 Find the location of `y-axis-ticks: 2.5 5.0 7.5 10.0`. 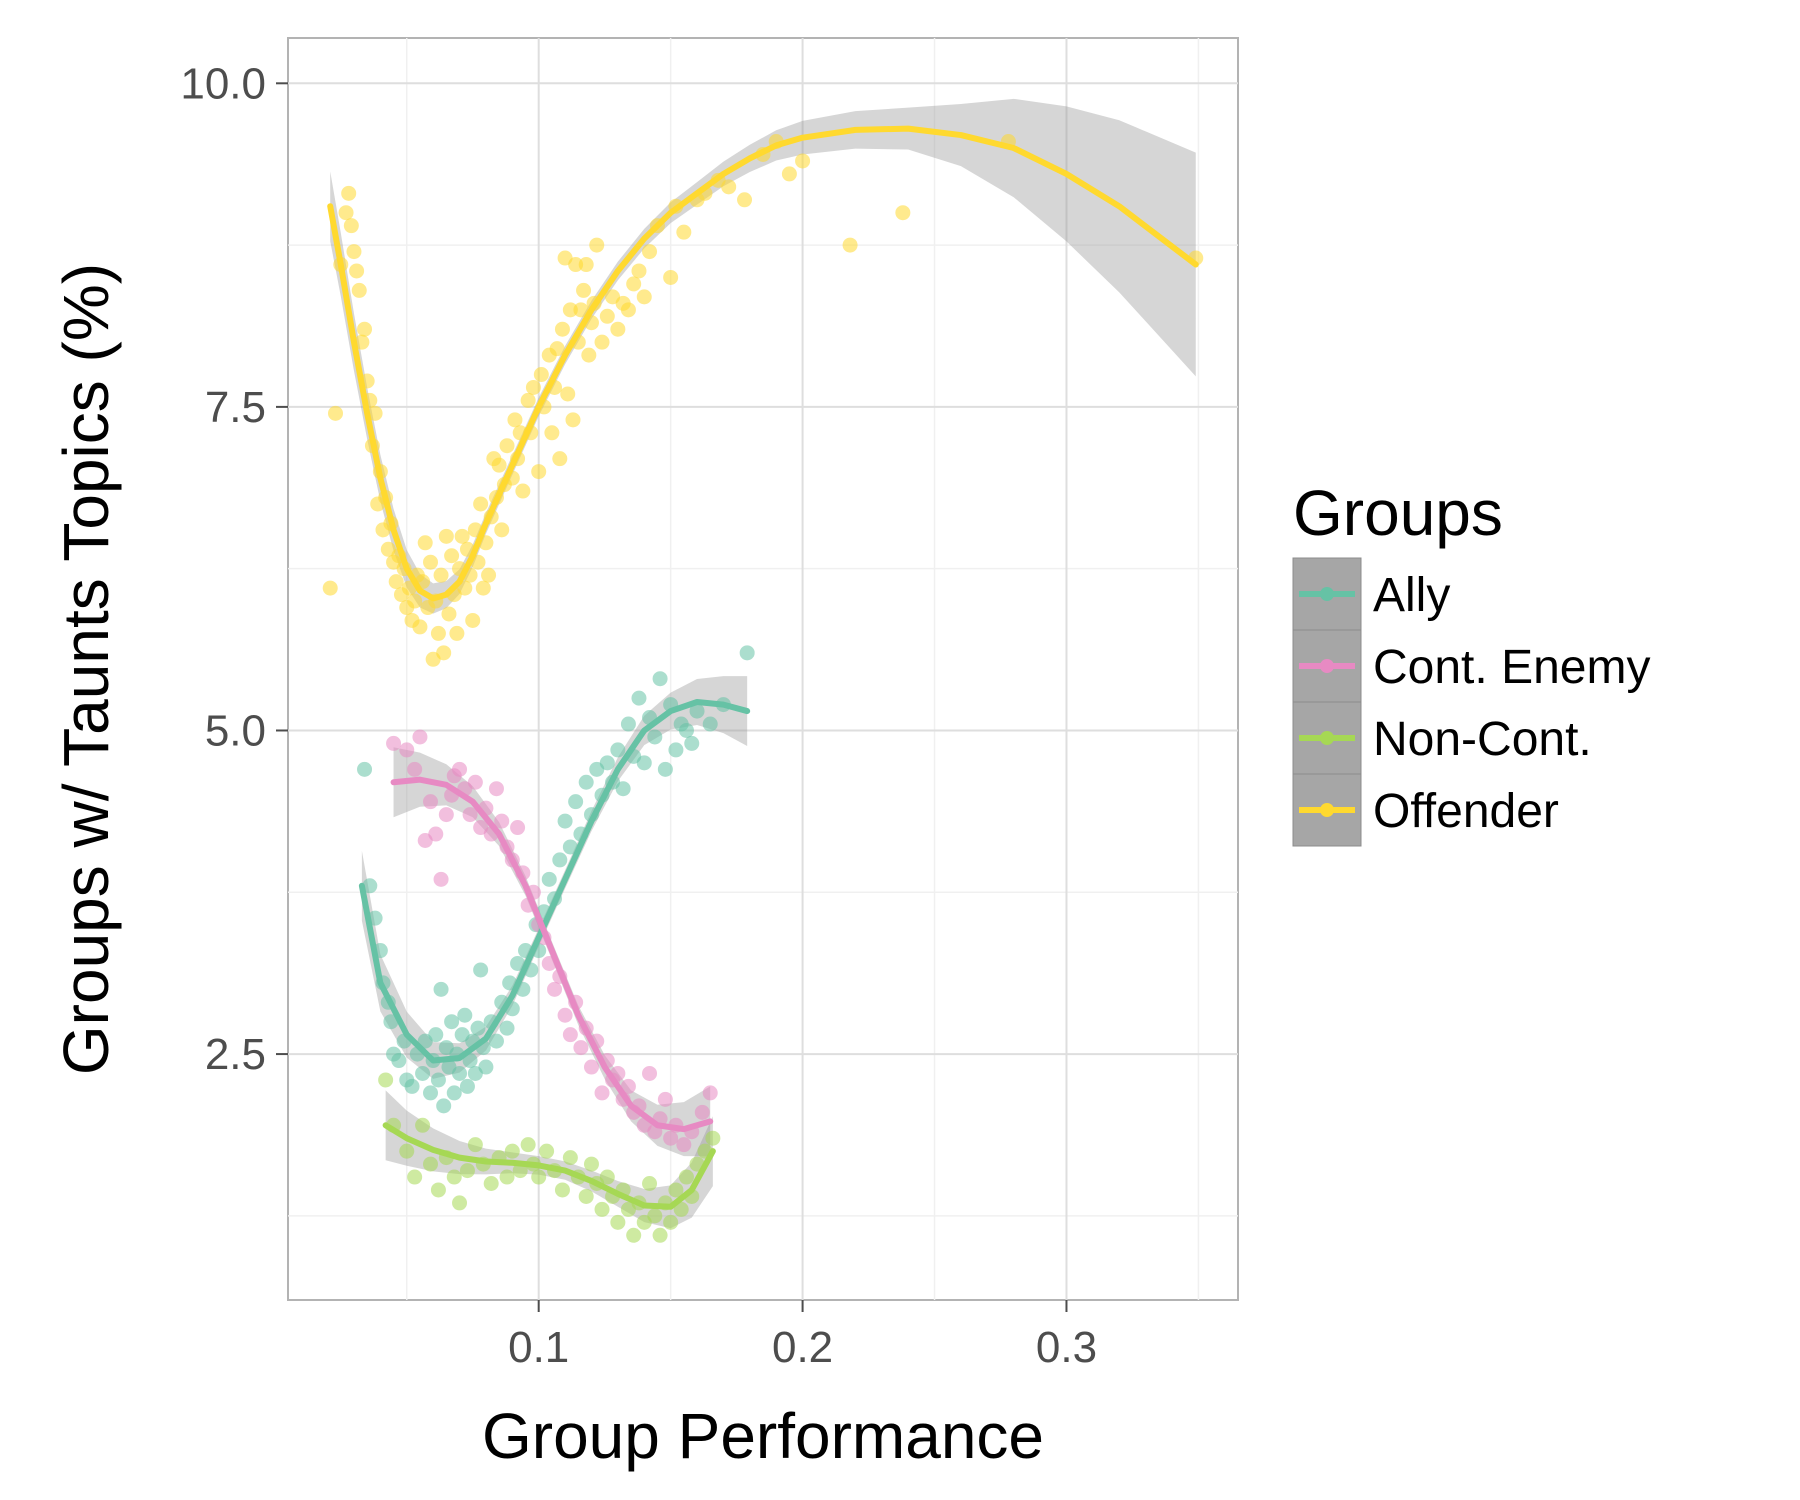

y-axis-ticks: 2.5 5.0 7.5 10.0 is located at coordinates (234, 569).